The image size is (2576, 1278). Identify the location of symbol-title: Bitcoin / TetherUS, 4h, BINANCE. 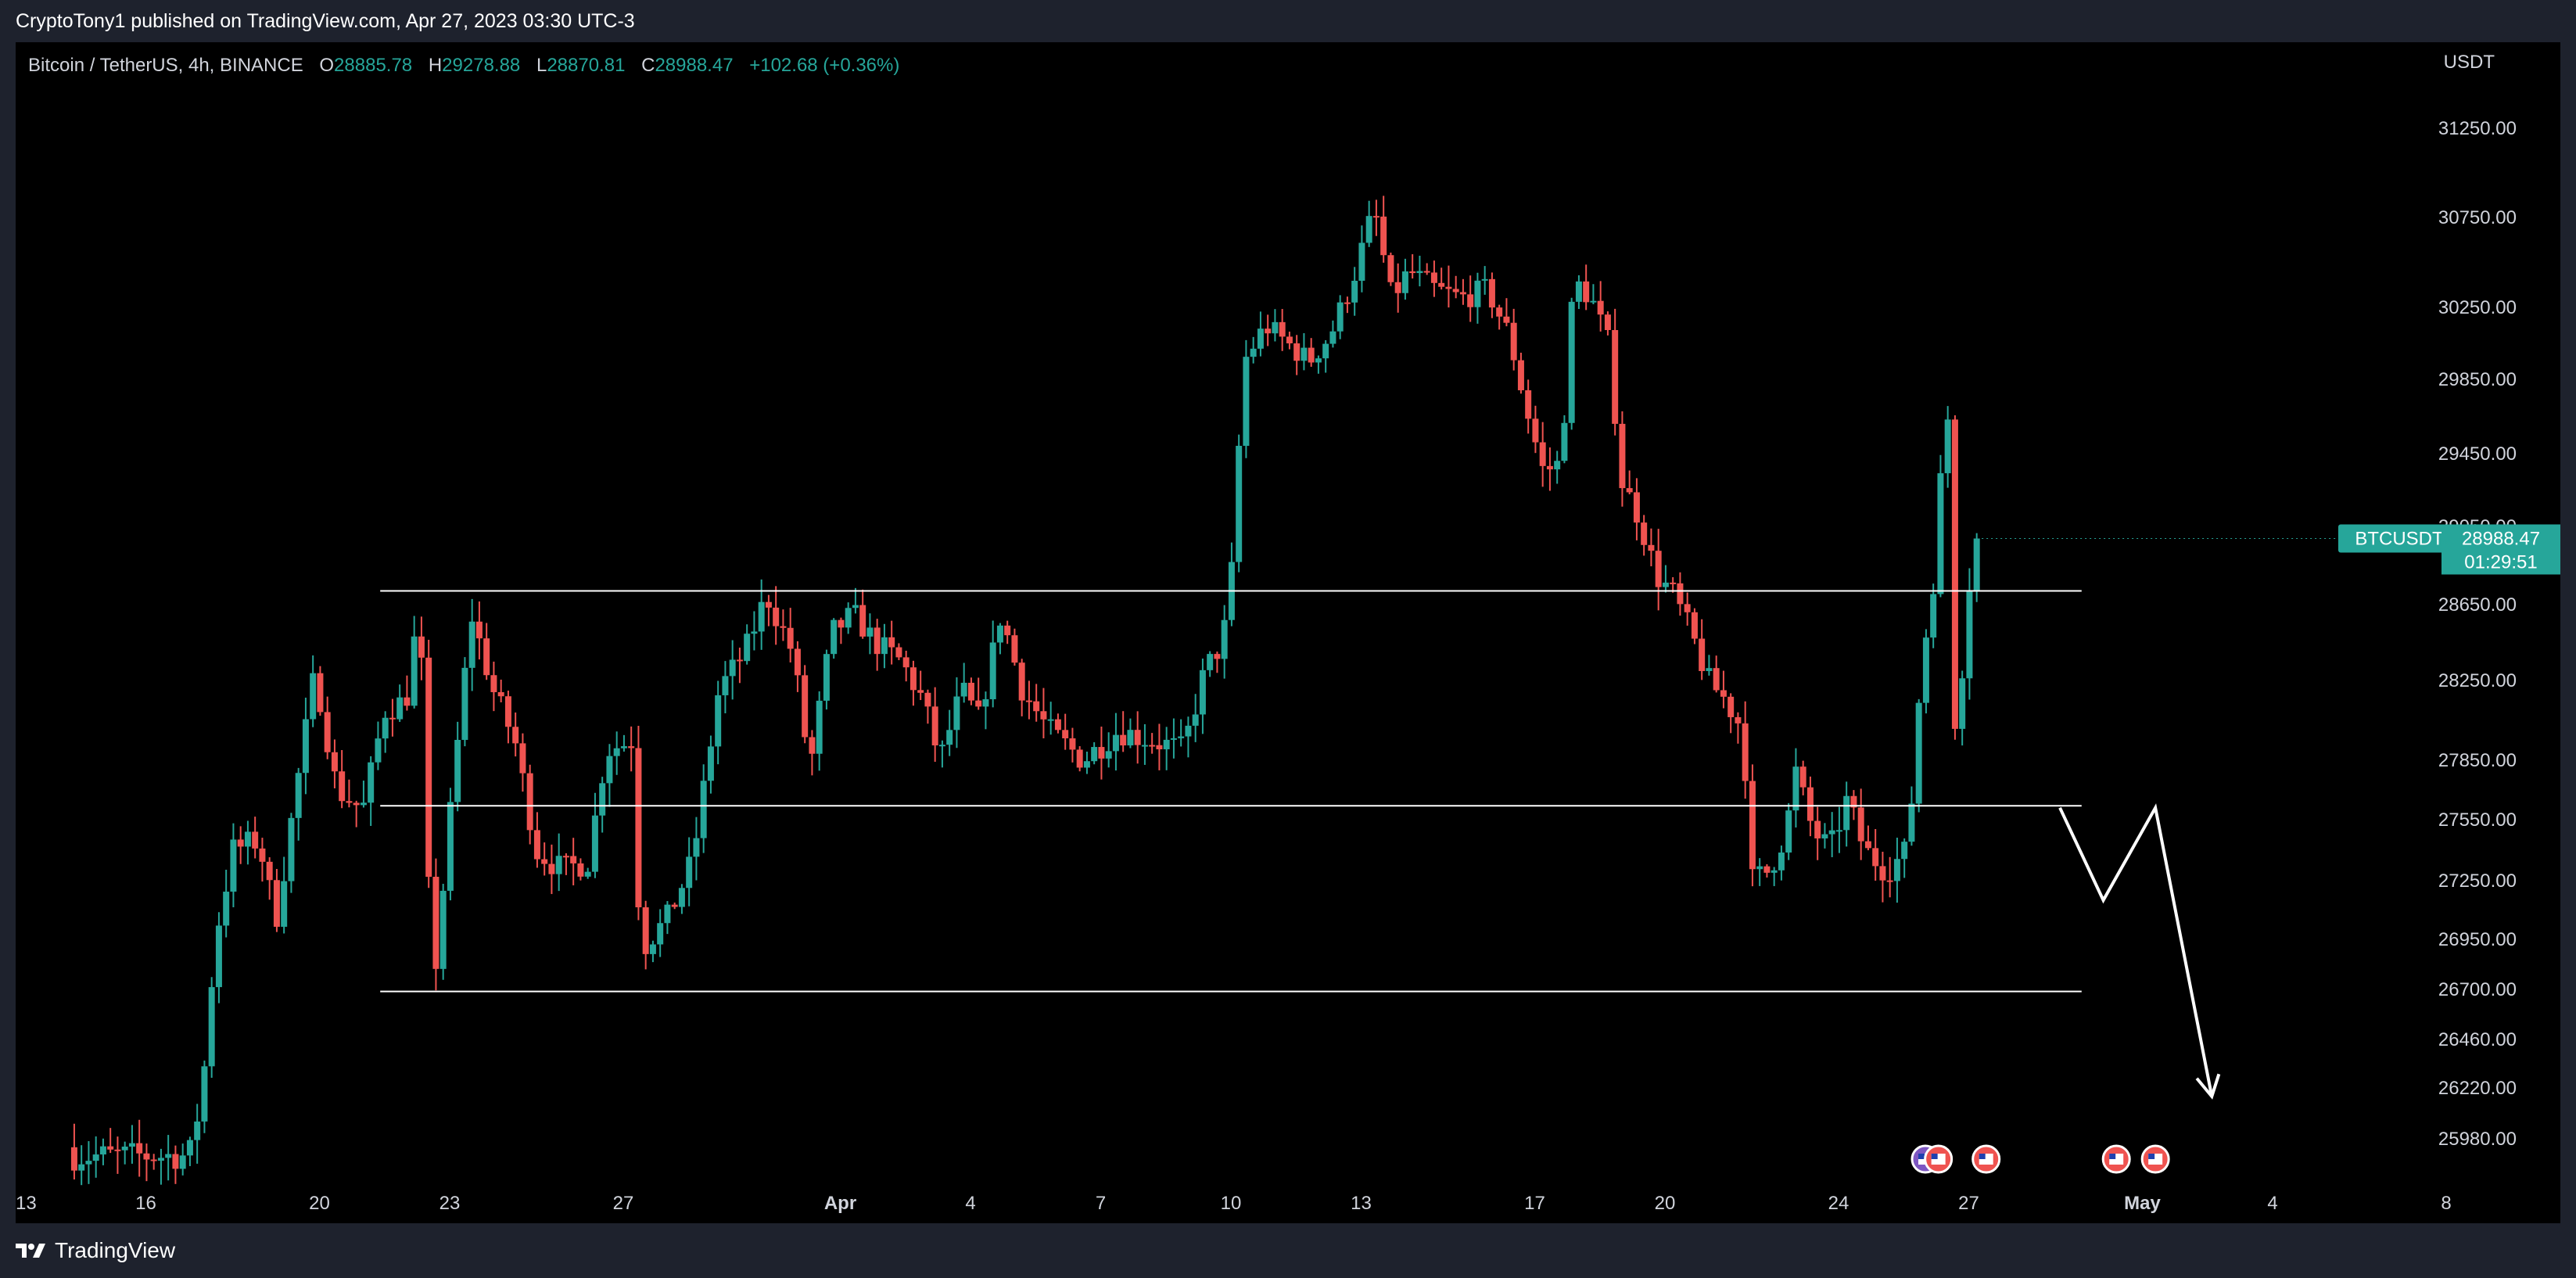
(165, 65).